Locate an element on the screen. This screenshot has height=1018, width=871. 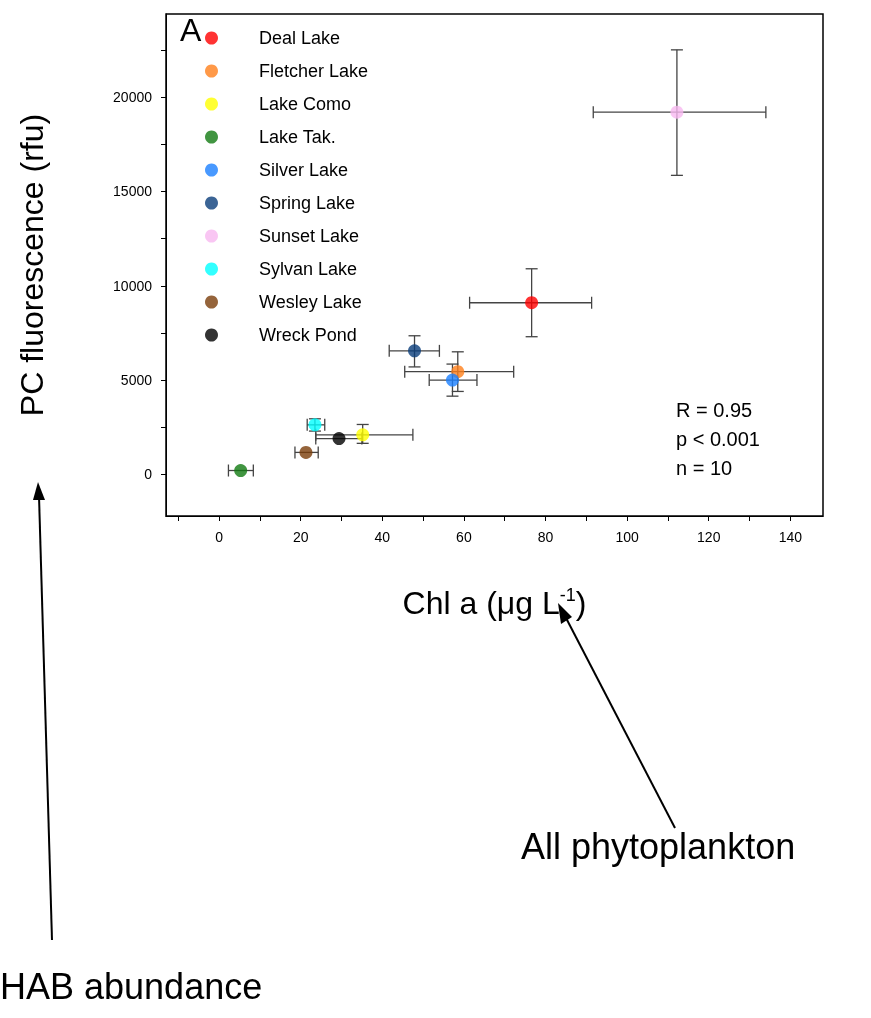
text: All phytoplankton is located at coordinates (658, 846).